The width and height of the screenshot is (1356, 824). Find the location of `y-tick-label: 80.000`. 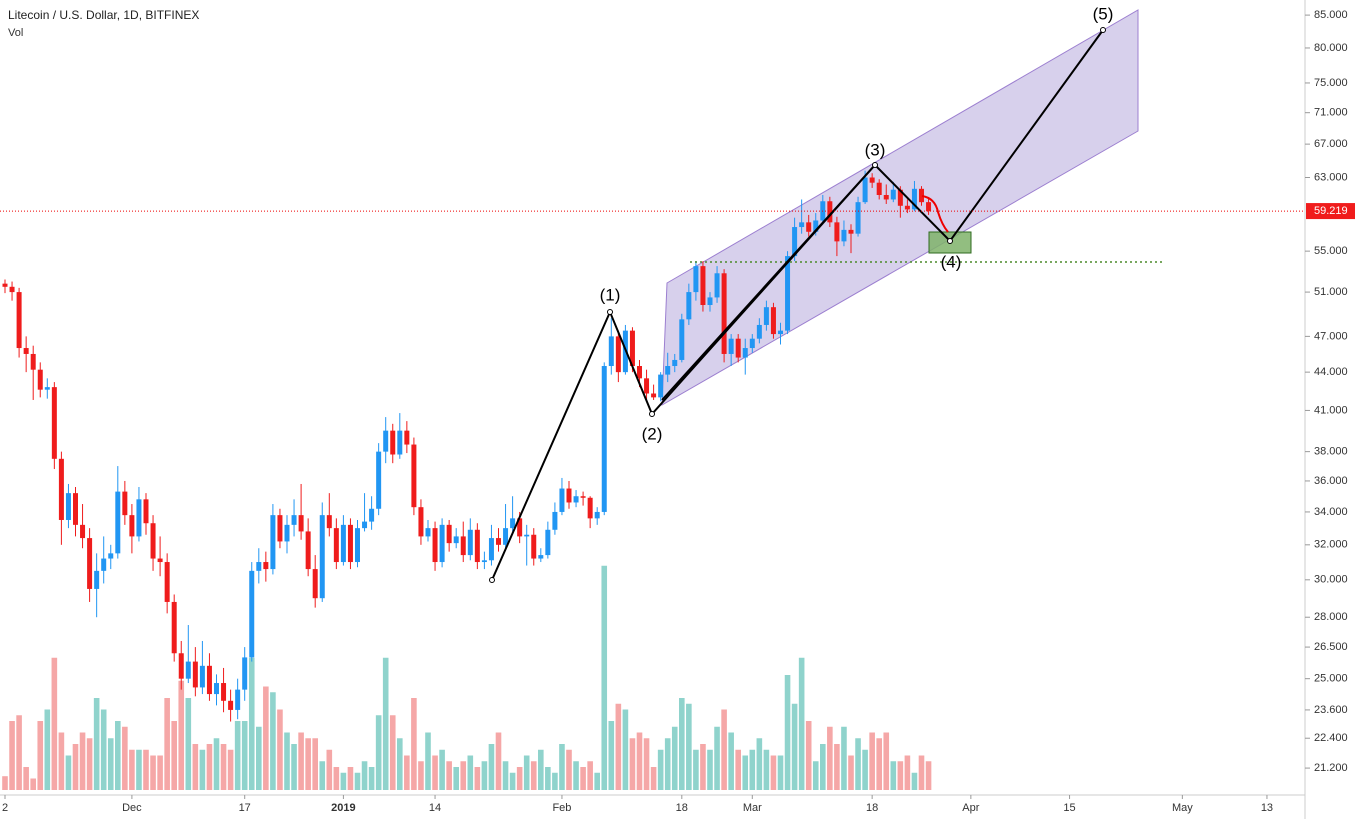

y-tick-label: 80.000 is located at coordinates (1331, 48).